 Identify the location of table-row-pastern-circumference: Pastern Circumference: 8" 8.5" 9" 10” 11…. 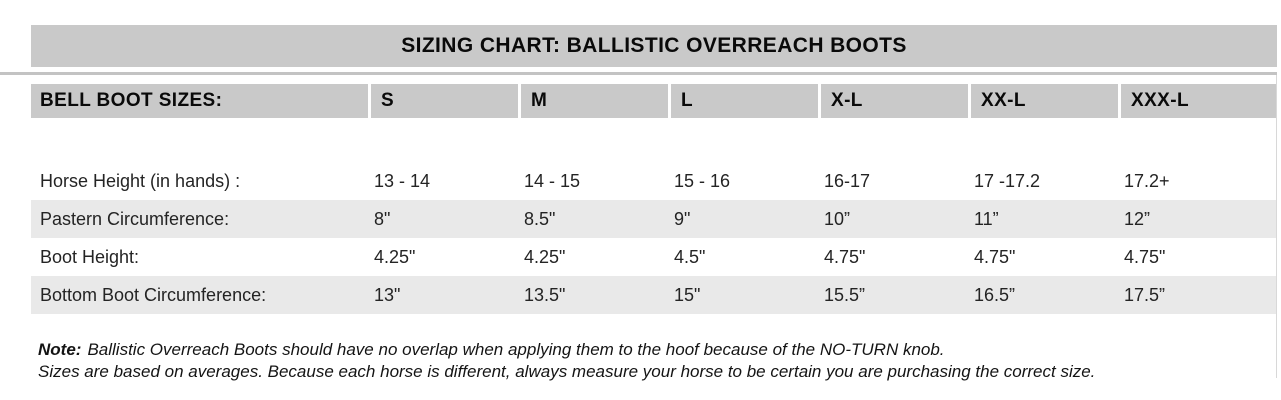
(654, 219).